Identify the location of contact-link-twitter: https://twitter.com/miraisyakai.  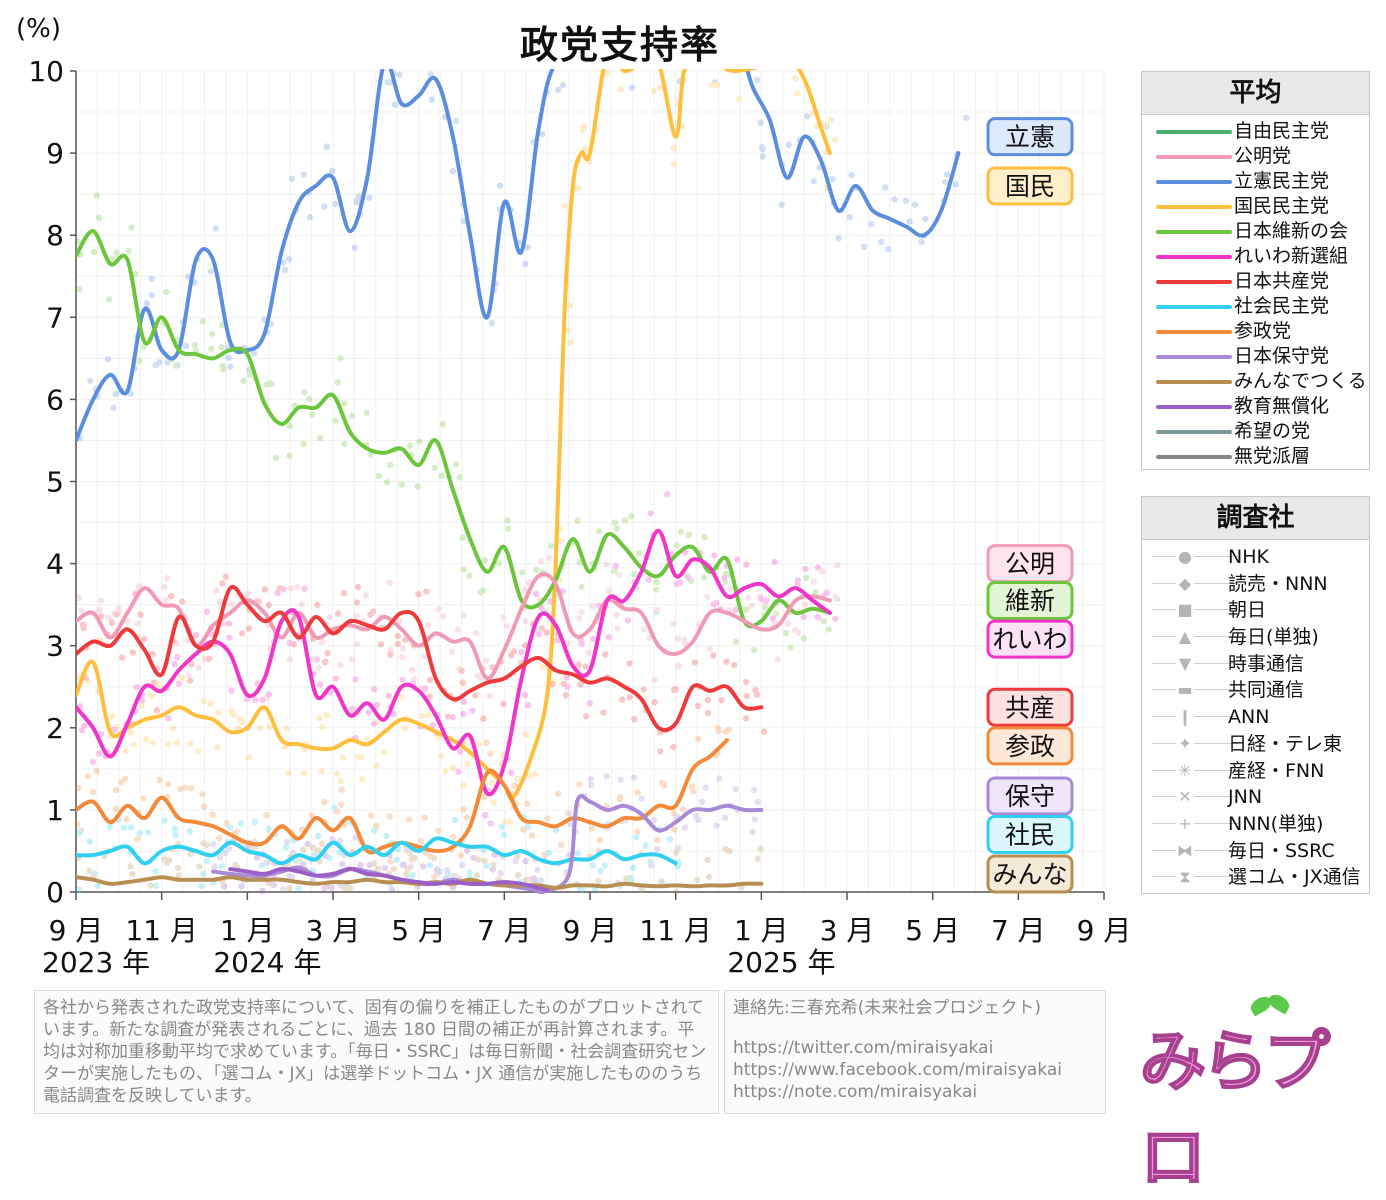
(863, 1048).